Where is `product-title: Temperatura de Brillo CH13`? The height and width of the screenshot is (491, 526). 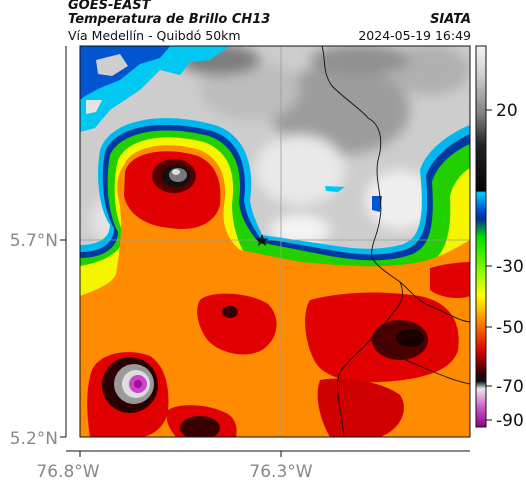
product-title: Temperatura de Brillo CH13 is located at coordinates (169, 19).